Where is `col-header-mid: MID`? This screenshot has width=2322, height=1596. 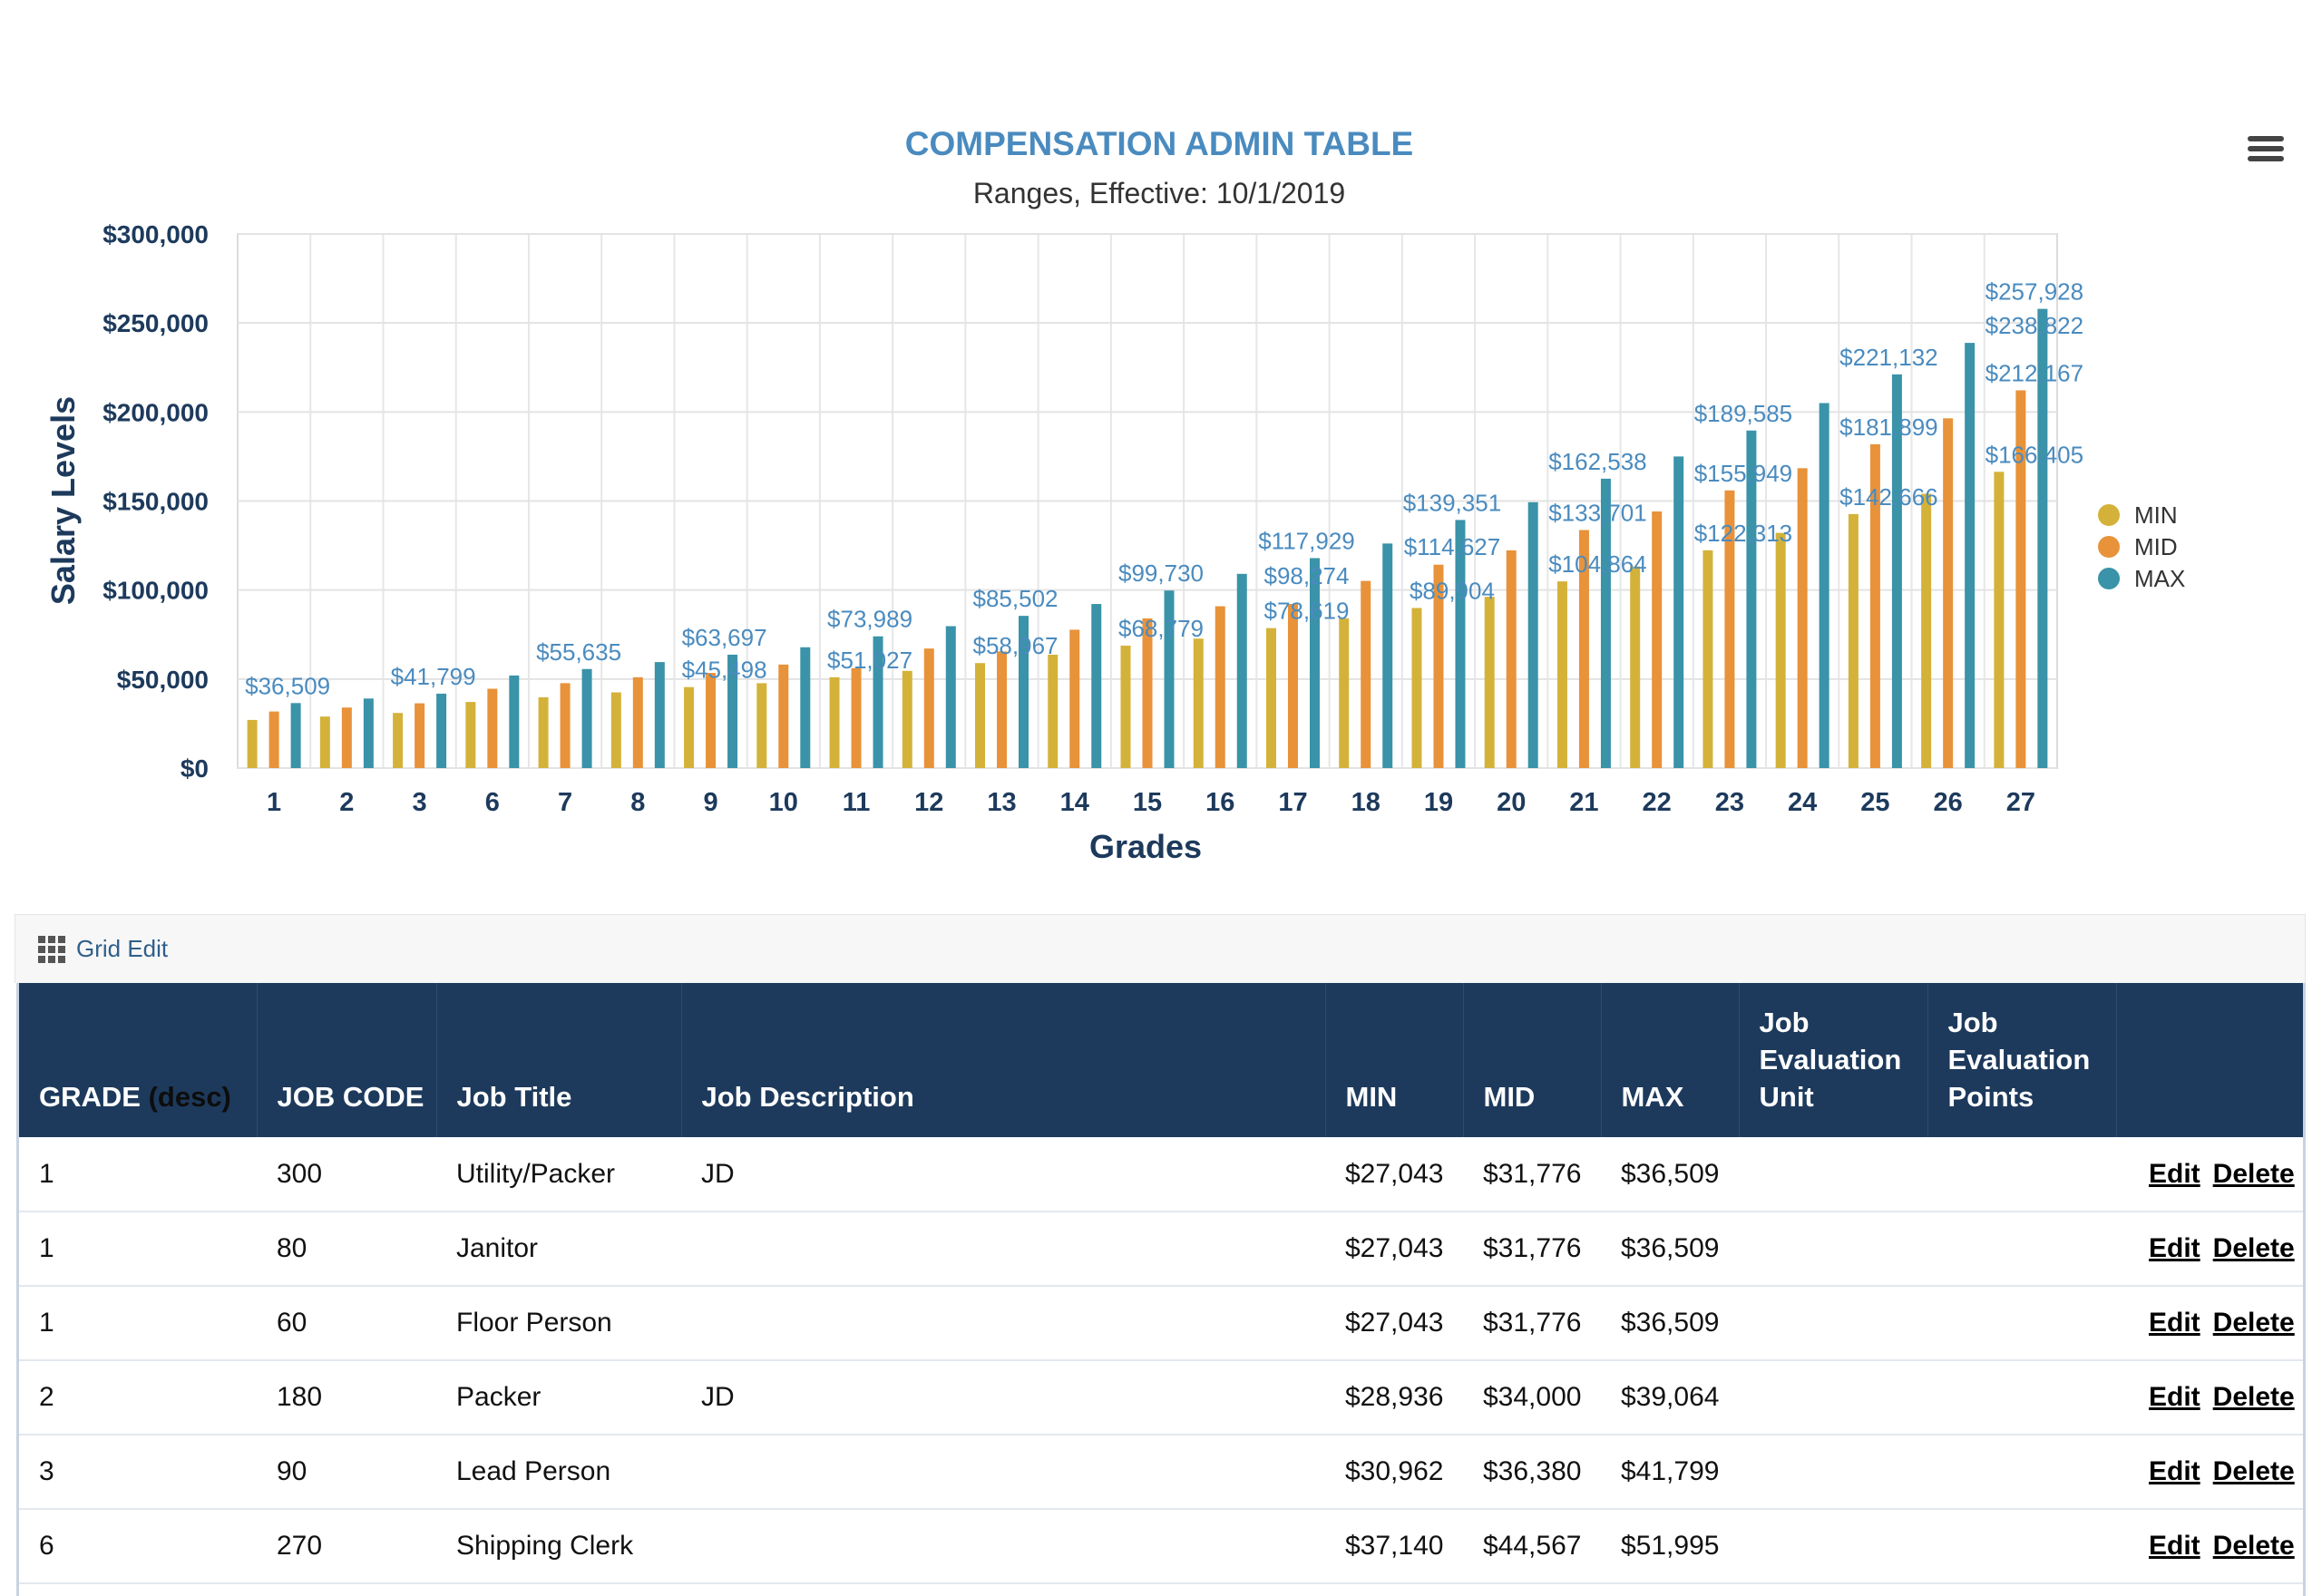
col-header-mid: MID is located at coordinates (1532, 1060).